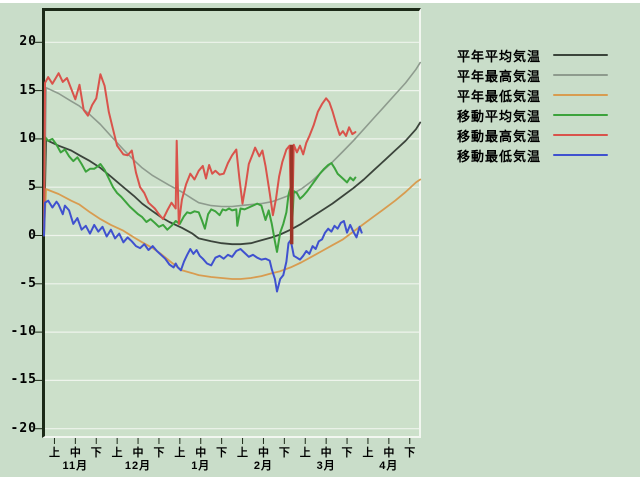 The width and height of the screenshot is (640, 480). Describe the element at coordinates (389, 466) in the screenshot. I see `x-axis-month-label: 4月` at that location.